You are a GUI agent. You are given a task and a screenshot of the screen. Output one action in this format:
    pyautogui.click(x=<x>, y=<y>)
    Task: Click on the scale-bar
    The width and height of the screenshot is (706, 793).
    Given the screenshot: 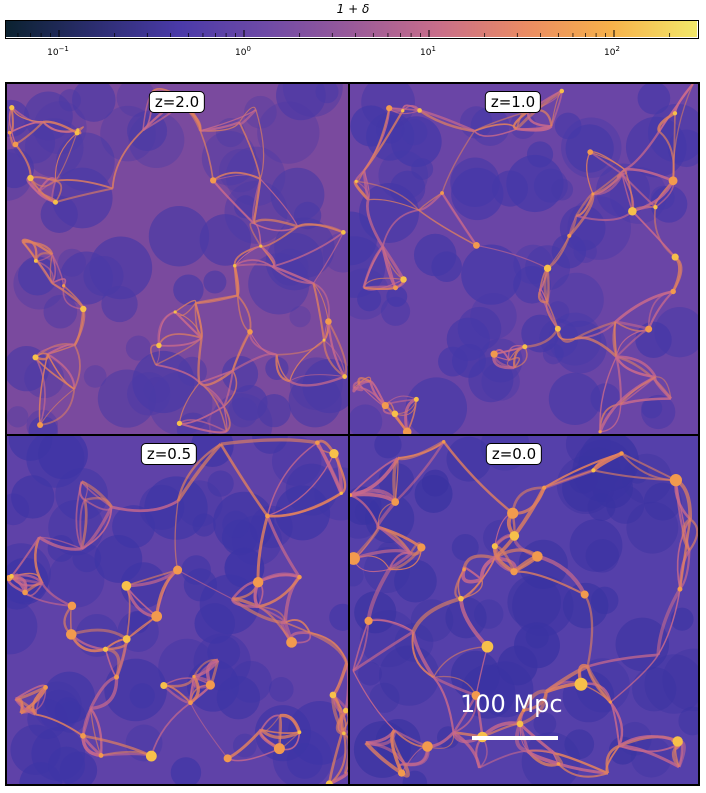 What is the action you would take?
    pyautogui.click(x=515, y=738)
    